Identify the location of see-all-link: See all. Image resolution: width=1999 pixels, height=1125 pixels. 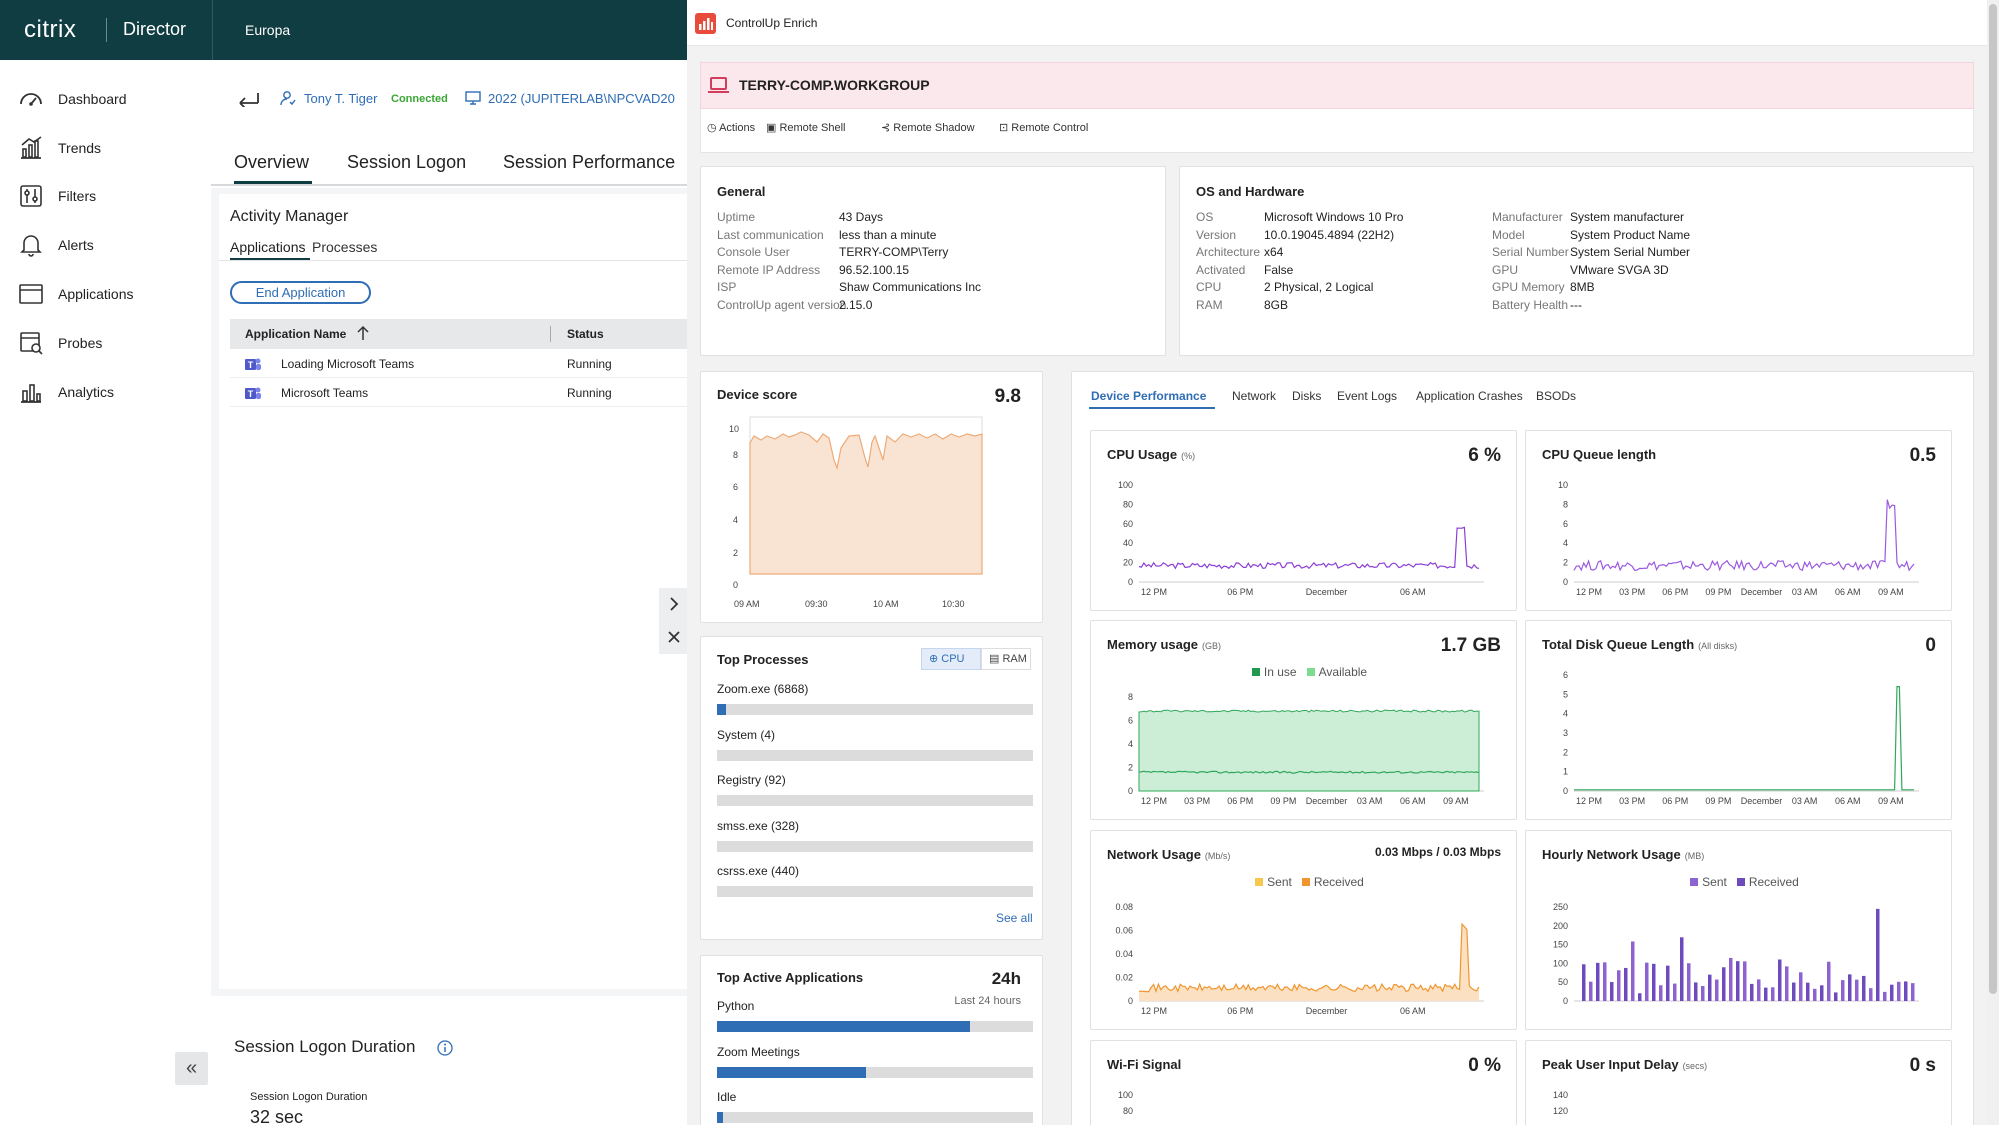
(1014, 918).